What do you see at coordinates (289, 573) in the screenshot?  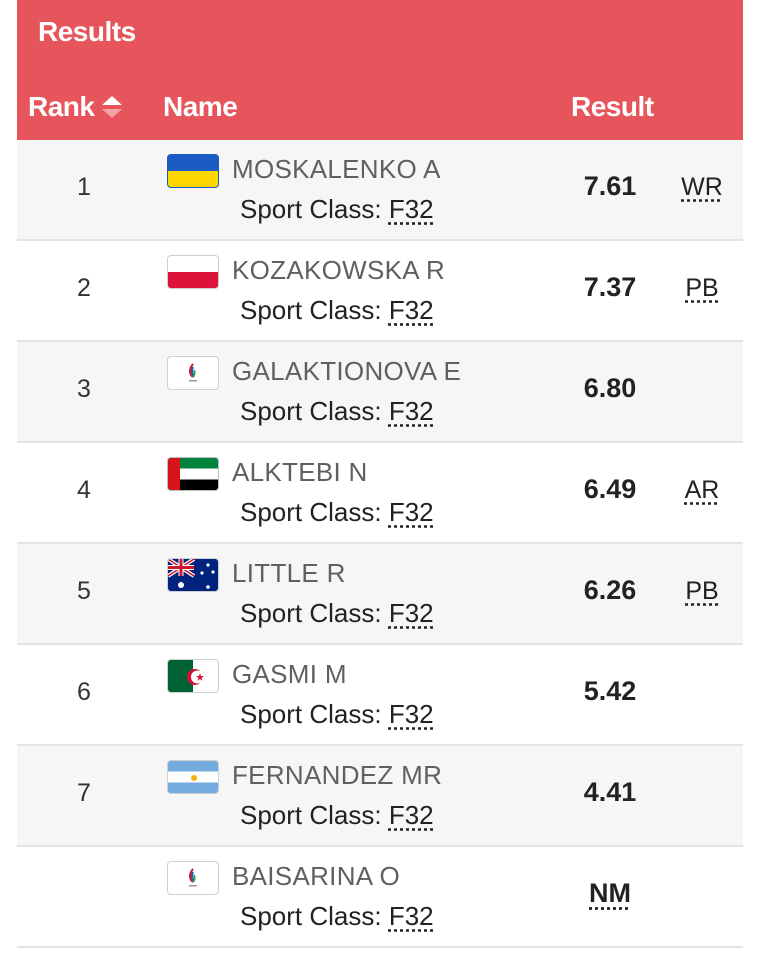 I see `athlete-name: LITTLE R` at bounding box center [289, 573].